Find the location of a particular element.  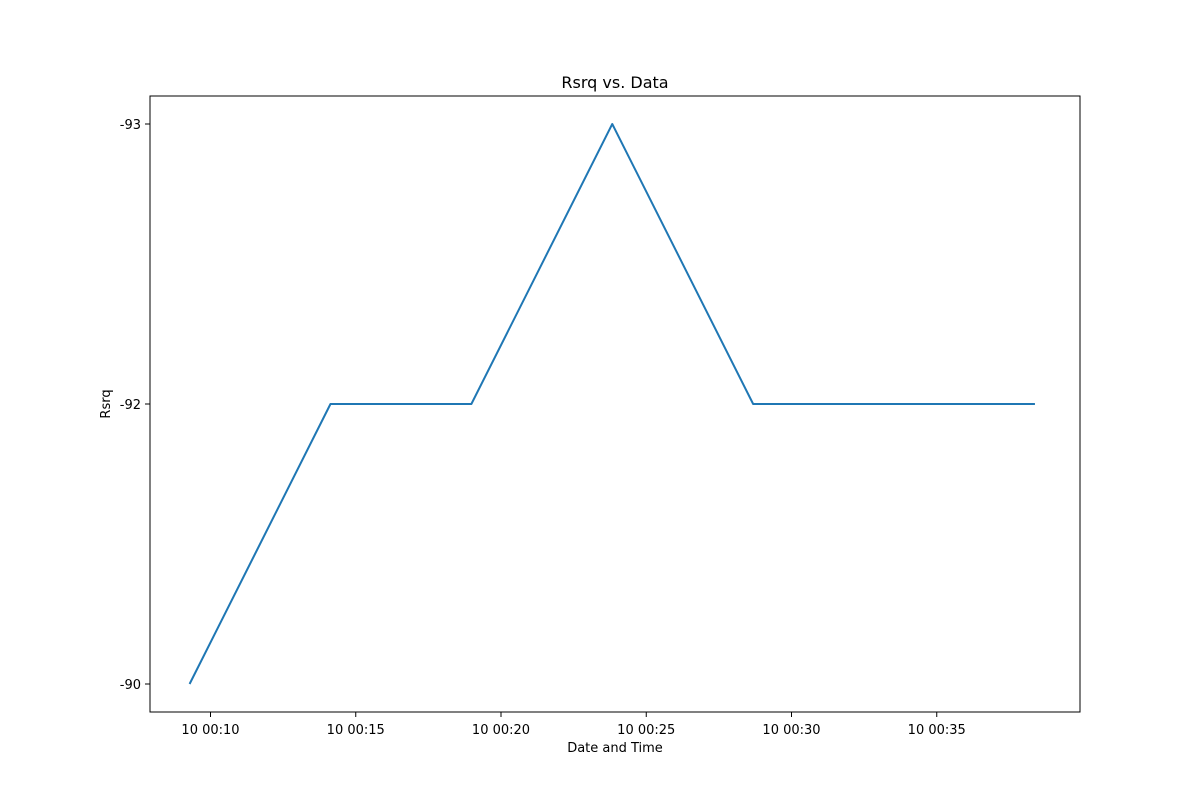

x-tick-label: 10 00:25 is located at coordinates (646, 730).